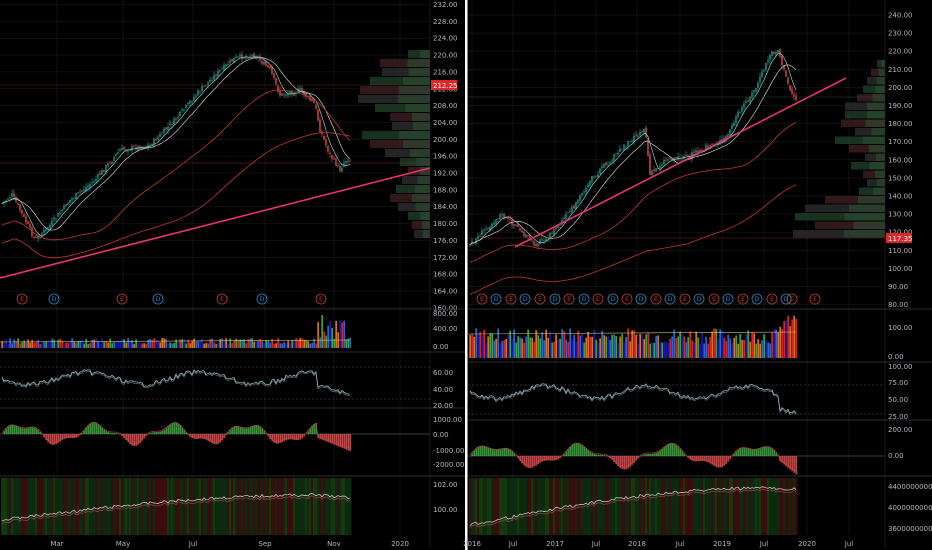 The height and width of the screenshot is (550, 932). What do you see at coordinates (900, 178) in the screenshot?
I see `r-price-tick: 150.00` at bounding box center [900, 178].